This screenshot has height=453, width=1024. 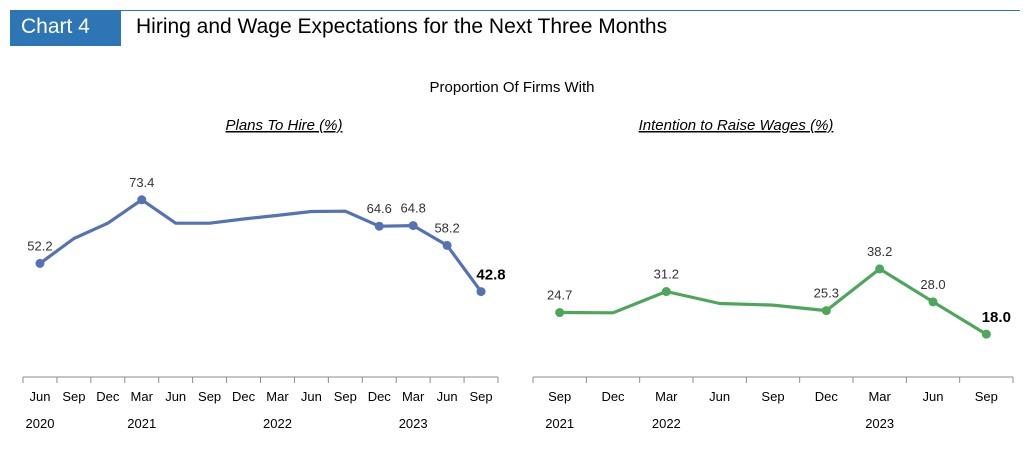 What do you see at coordinates (512, 87) in the screenshot?
I see `chart-subtitle: Proportion Of Firms With` at bounding box center [512, 87].